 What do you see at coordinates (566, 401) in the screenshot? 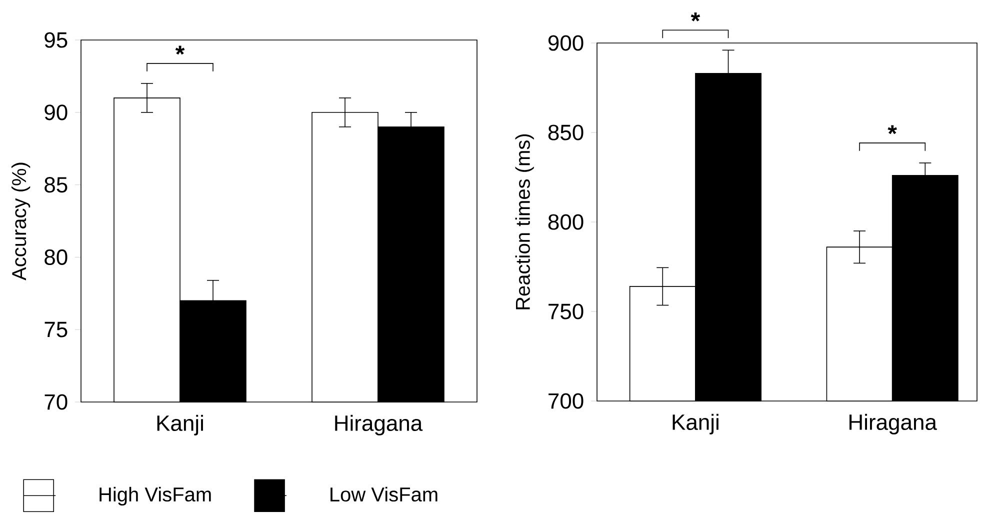
I see `y-tick-label: 700` at bounding box center [566, 401].